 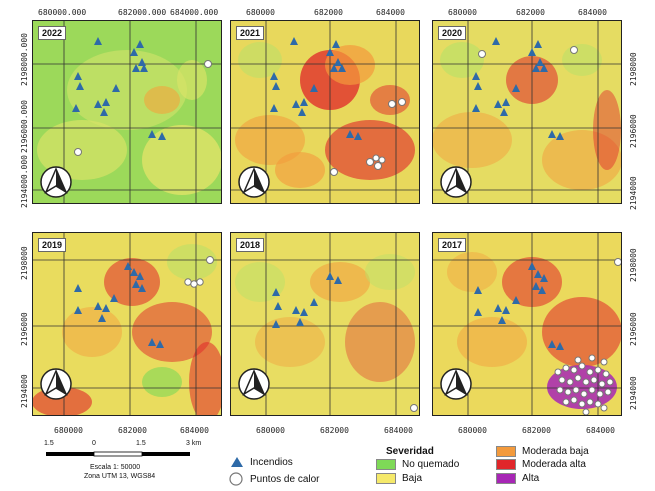 What do you see at coordinates (517, 478) in the screenshot?
I see `legend-class: Alta` at bounding box center [517, 478].